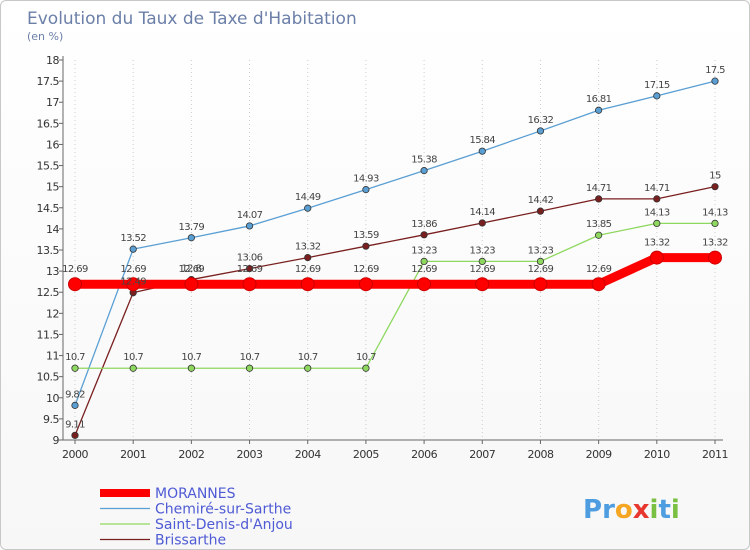 The width and height of the screenshot is (750, 550). What do you see at coordinates (599, 224) in the screenshot?
I see `data-label: 13.85` at bounding box center [599, 224].